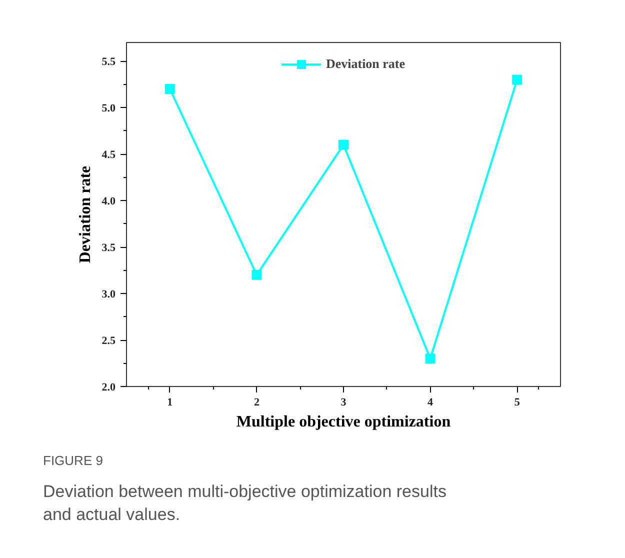 This screenshot has width=625, height=558. What do you see at coordinates (85, 215) in the screenshot?
I see `y-axis-title: Deviation rate` at bounding box center [85, 215].